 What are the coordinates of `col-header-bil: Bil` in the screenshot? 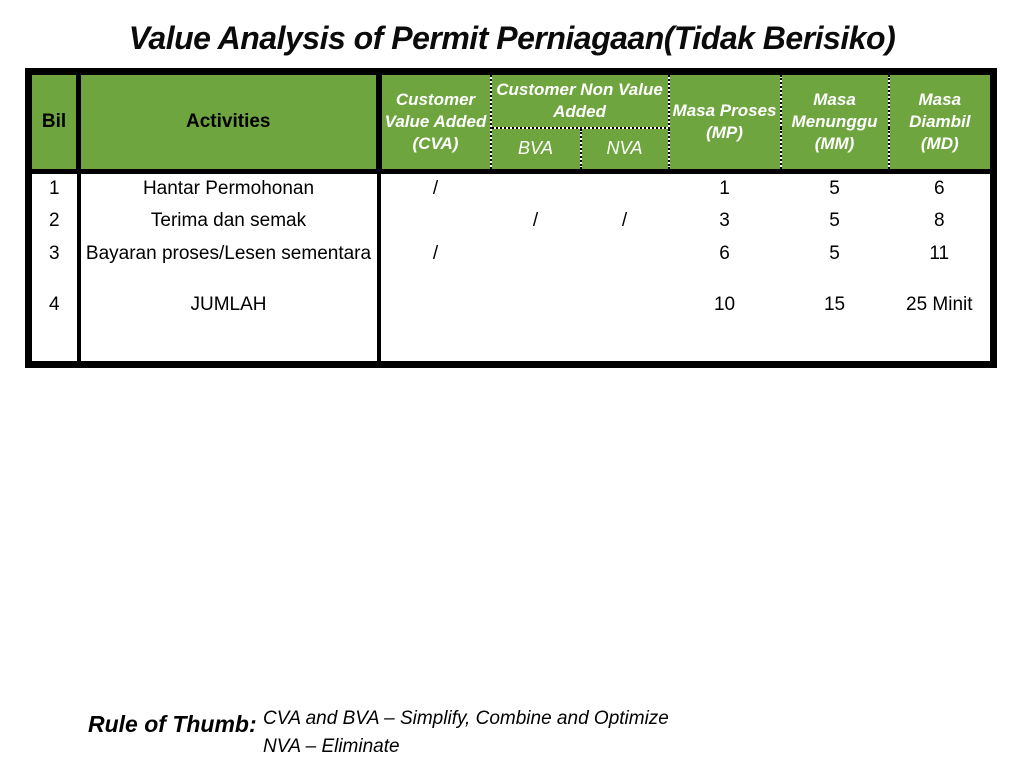 It's located at (54, 122).